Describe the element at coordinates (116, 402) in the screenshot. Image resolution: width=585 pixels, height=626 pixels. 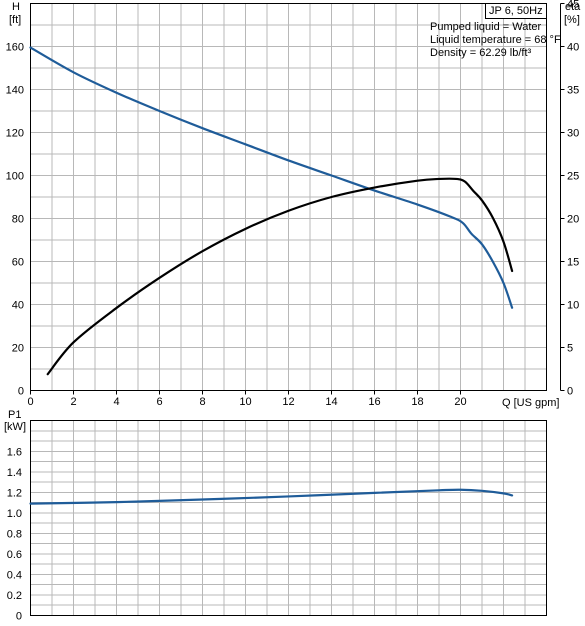
I see `x-tick-label: 4` at that location.